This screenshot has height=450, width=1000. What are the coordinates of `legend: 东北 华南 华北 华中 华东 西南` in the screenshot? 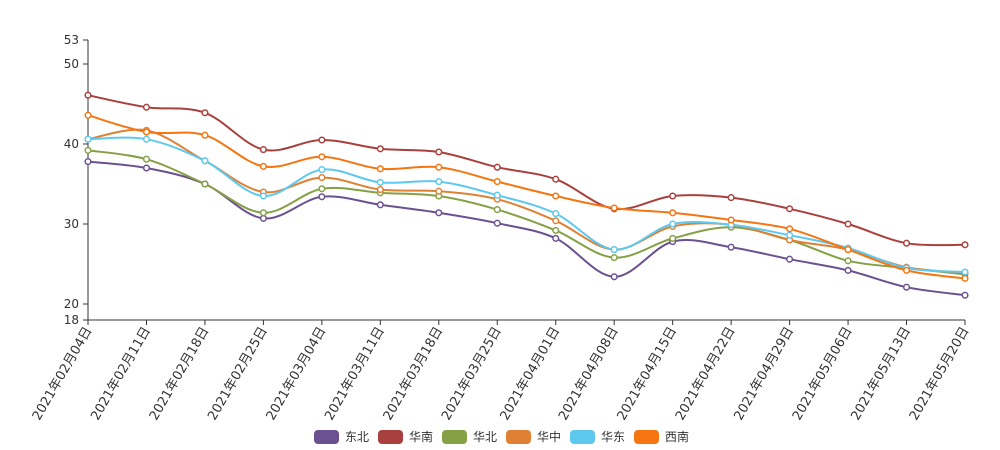 It's located at (501, 436).